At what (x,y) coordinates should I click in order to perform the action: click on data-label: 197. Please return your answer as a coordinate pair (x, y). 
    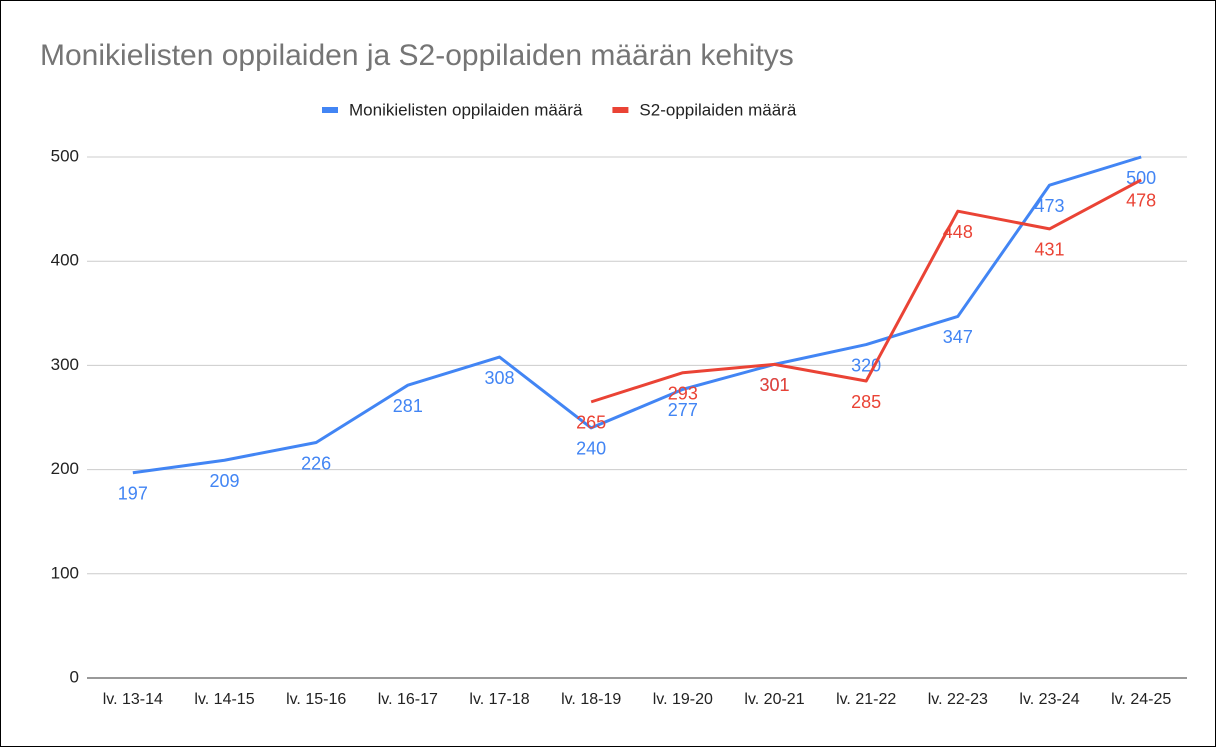
    Looking at the image, I should click on (133, 493).